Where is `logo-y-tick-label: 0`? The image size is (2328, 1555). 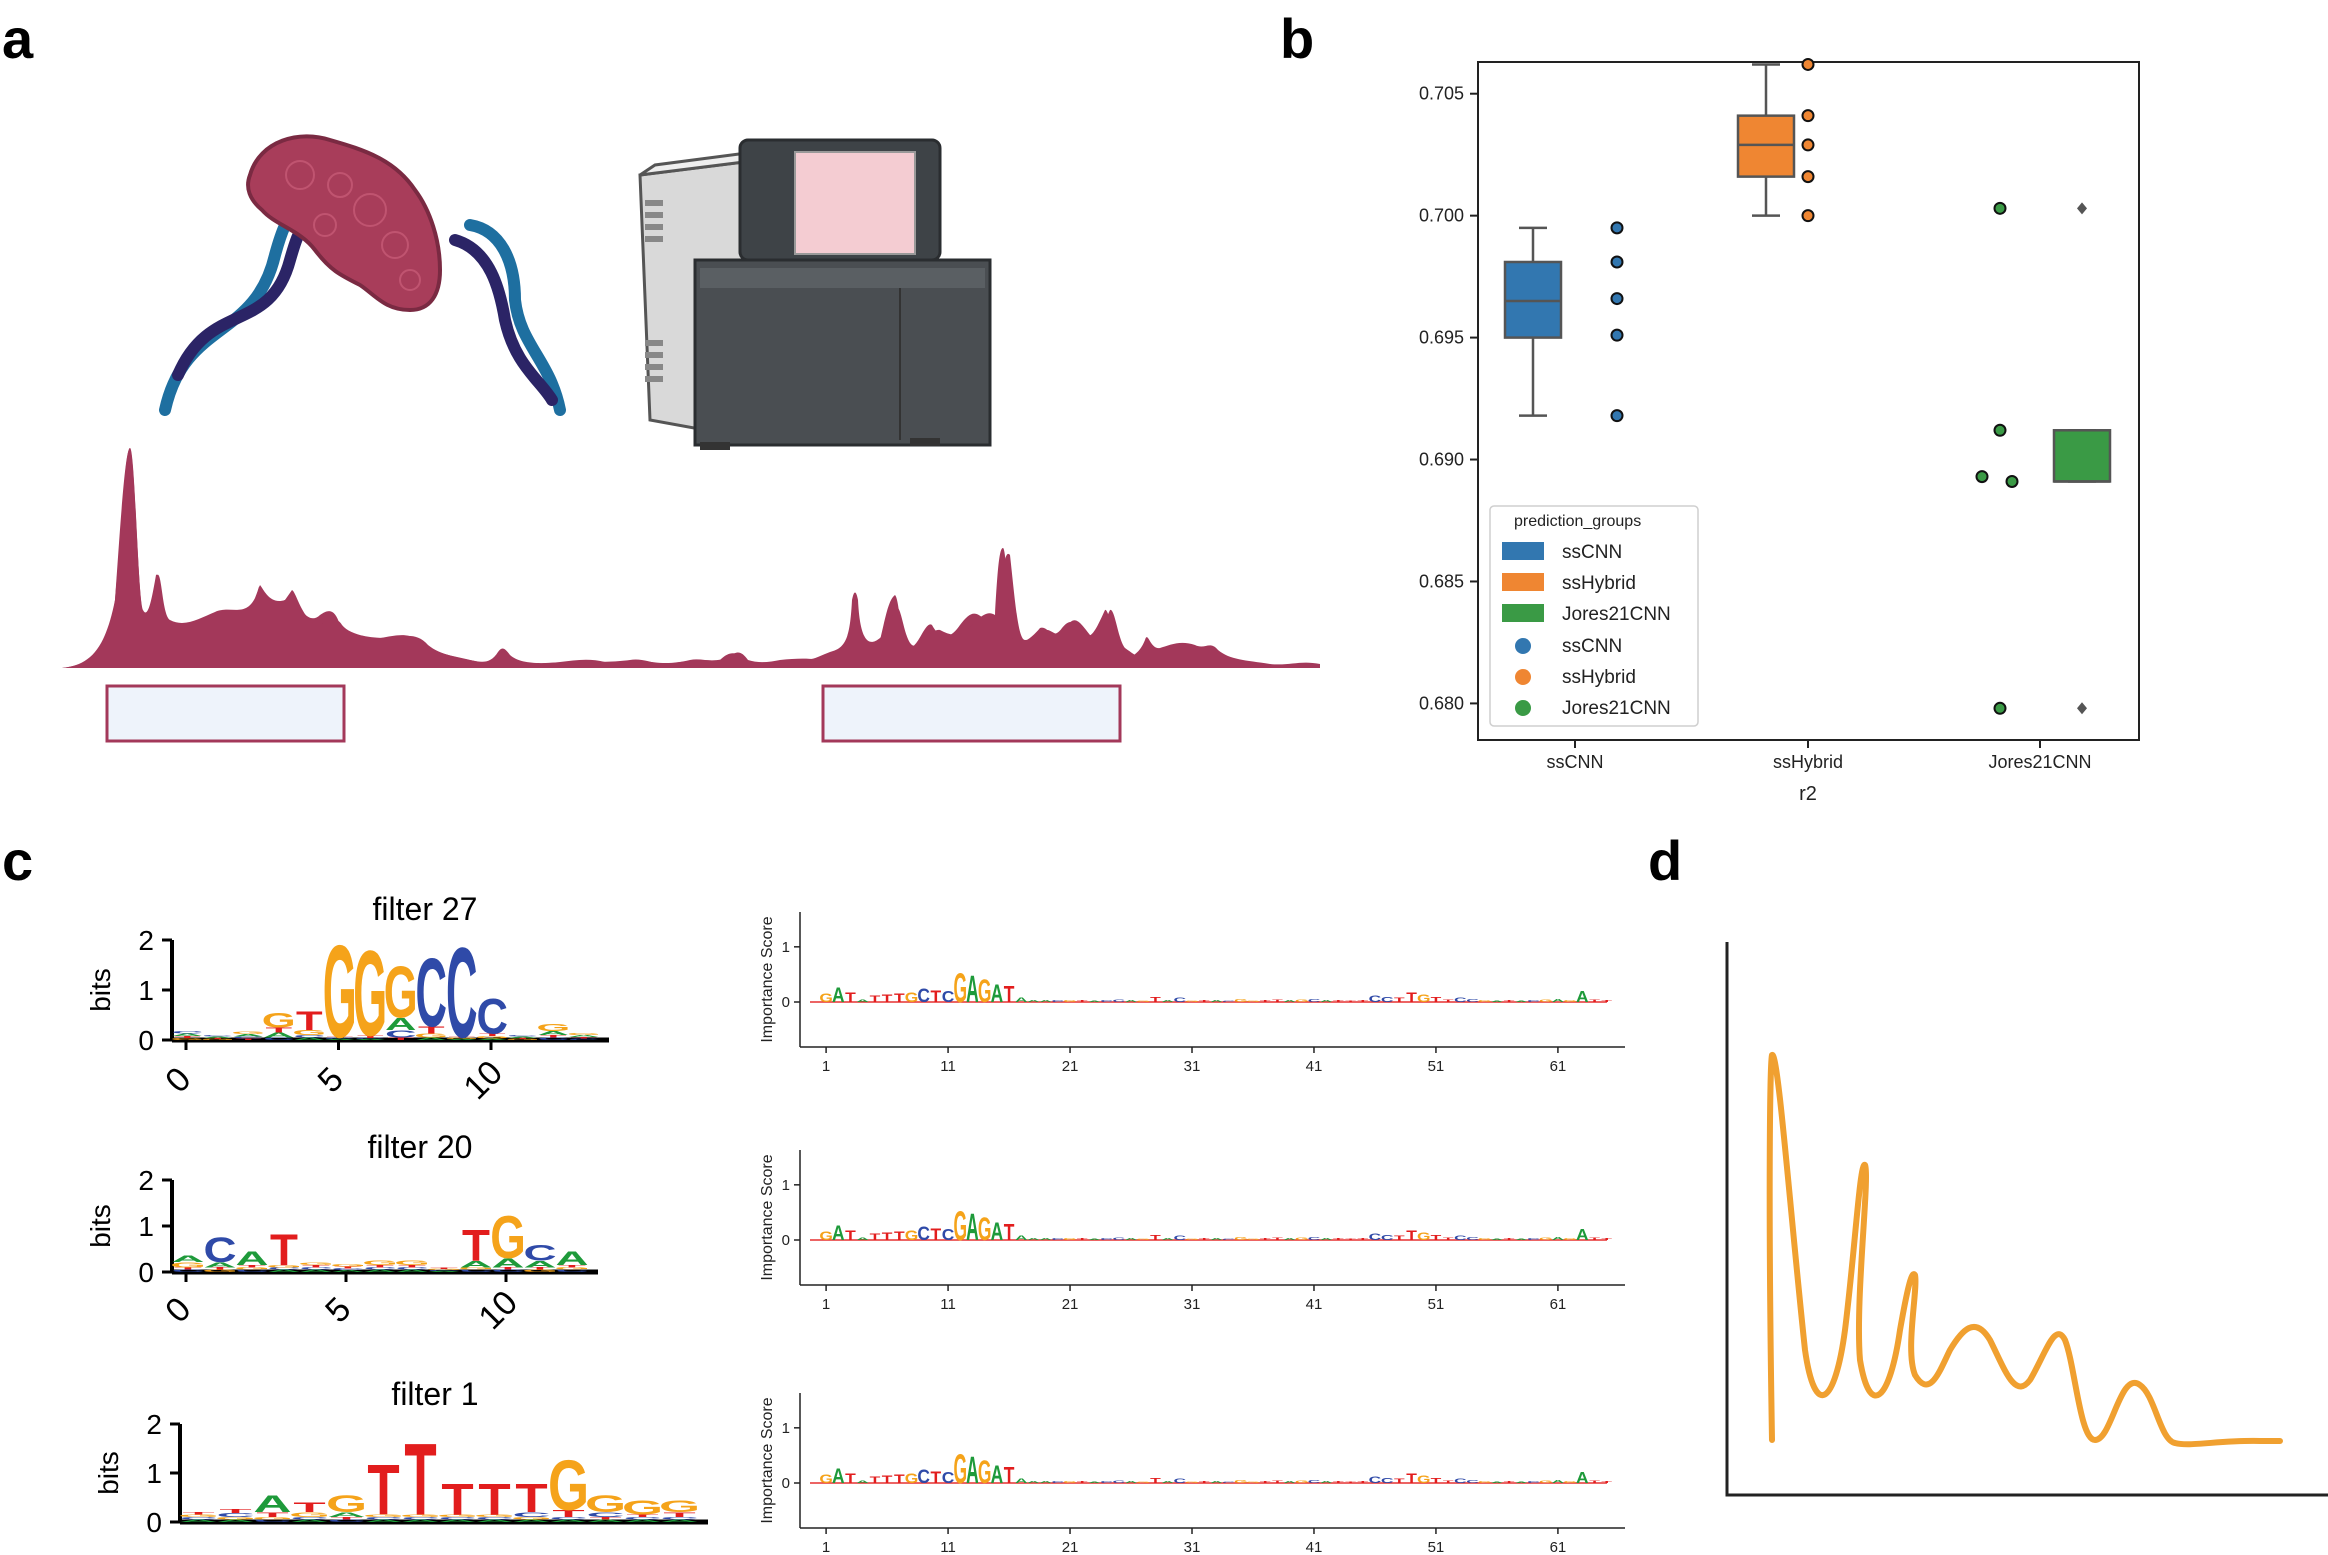
logo-y-tick-label: 0 is located at coordinates (146, 1272).